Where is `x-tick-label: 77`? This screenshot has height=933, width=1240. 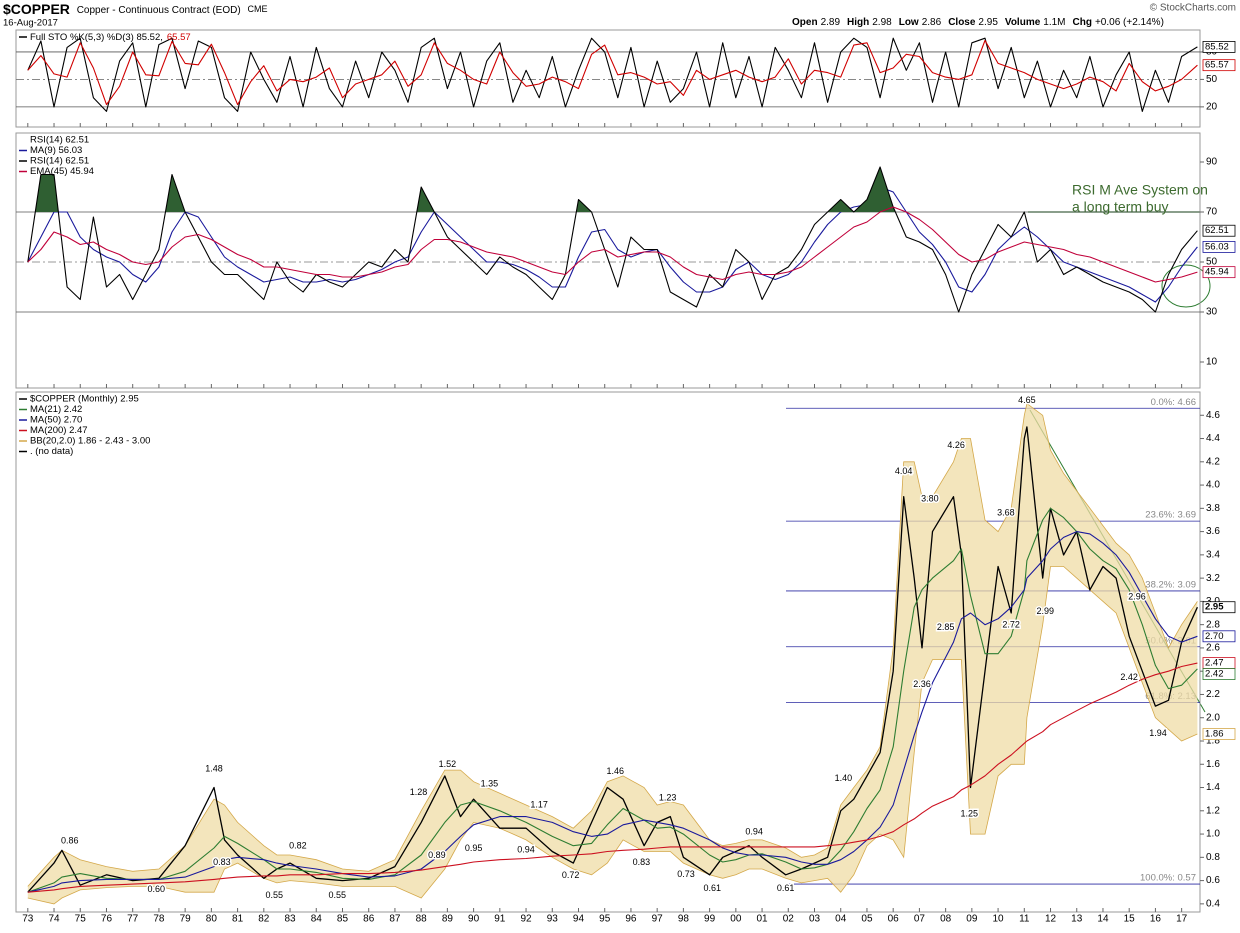
x-tick-label: 77 is located at coordinates (133, 919).